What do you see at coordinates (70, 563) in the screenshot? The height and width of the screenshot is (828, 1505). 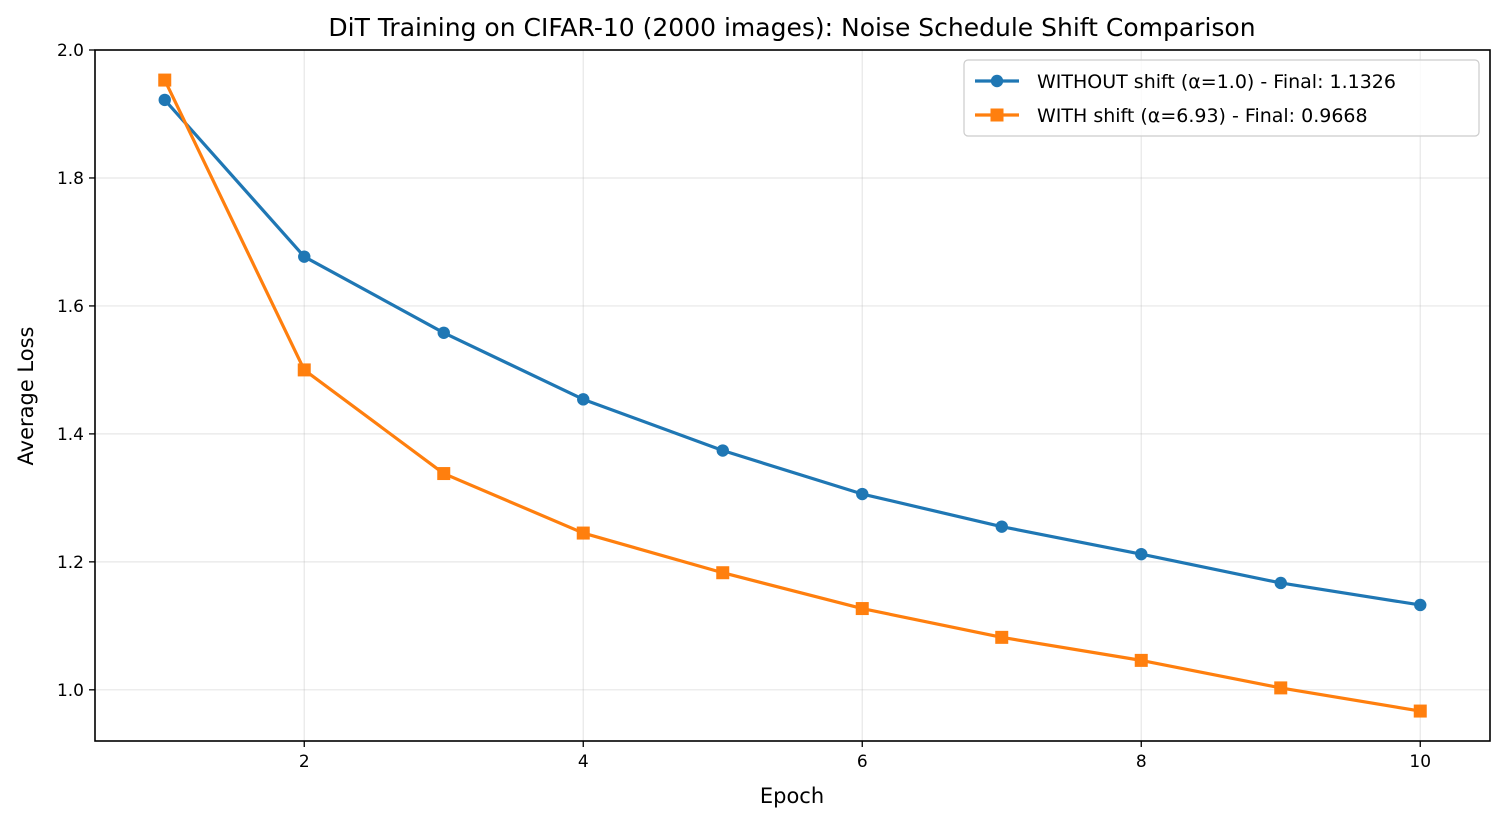 I see `y-tick-label: 1.2` at bounding box center [70, 563].